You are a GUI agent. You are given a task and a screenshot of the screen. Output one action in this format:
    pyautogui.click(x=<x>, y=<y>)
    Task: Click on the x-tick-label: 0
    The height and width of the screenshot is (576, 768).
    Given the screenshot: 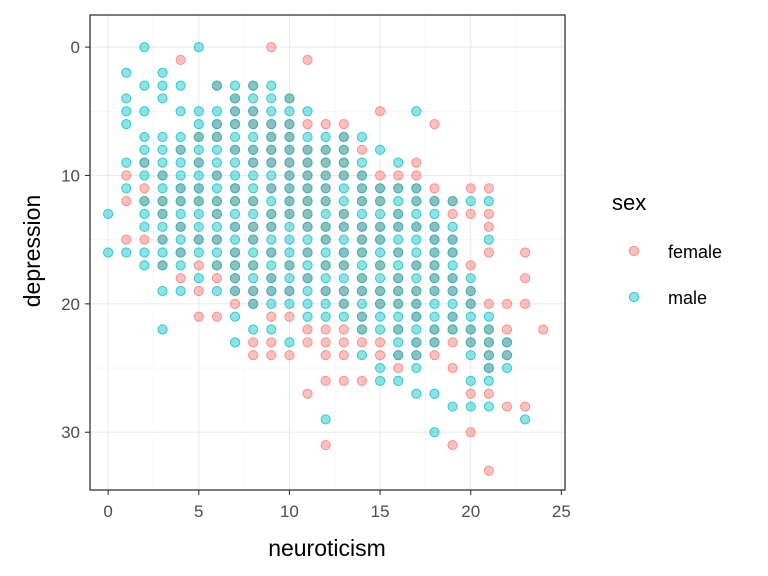 What is the action you would take?
    pyautogui.click(x=107, y=511)
    